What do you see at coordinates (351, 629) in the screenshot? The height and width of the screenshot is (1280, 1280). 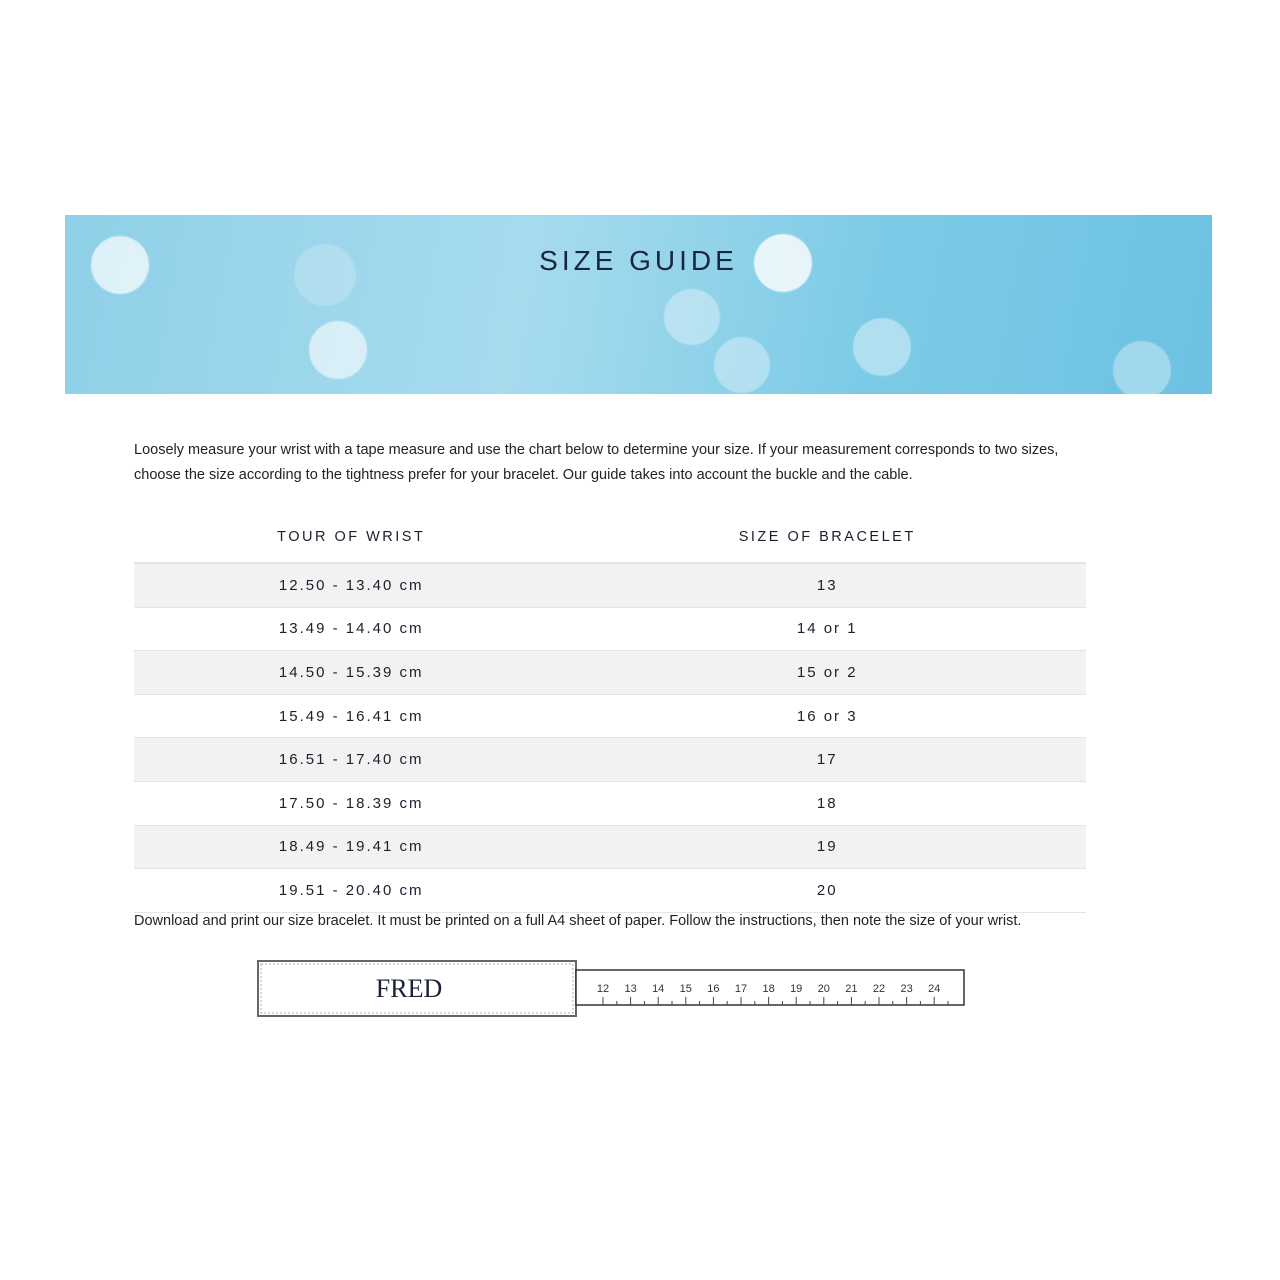 I see `wrist-size-cell: 13.49 - 14.40 cm` at bounding box center [351, 629].